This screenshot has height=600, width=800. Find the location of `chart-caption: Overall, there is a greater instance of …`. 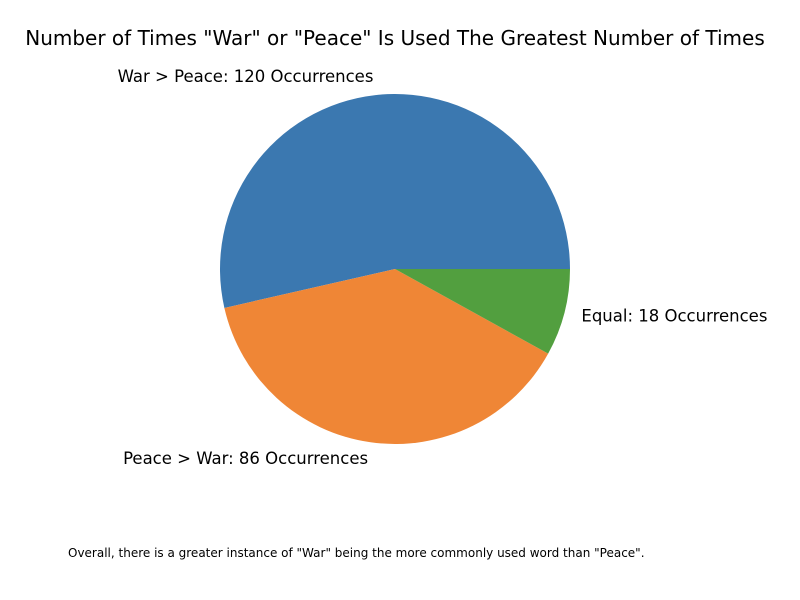

chart-caption: Overall, there is a greater instance of … is located at coordinates (356, 553).